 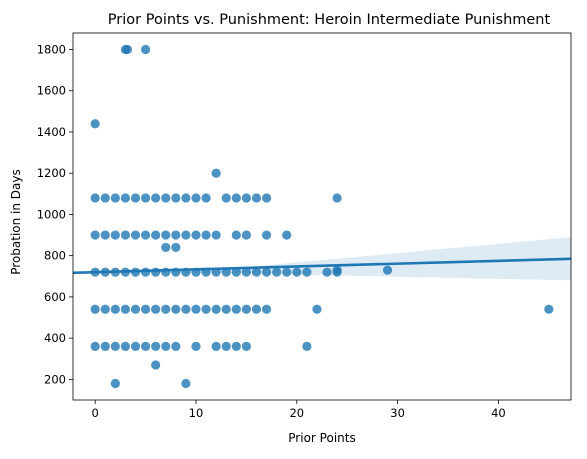 What do you see at coordinates (498, 413) in the screenshot?
I see `x-tick-label: 40` at bounding box center [498, 413].